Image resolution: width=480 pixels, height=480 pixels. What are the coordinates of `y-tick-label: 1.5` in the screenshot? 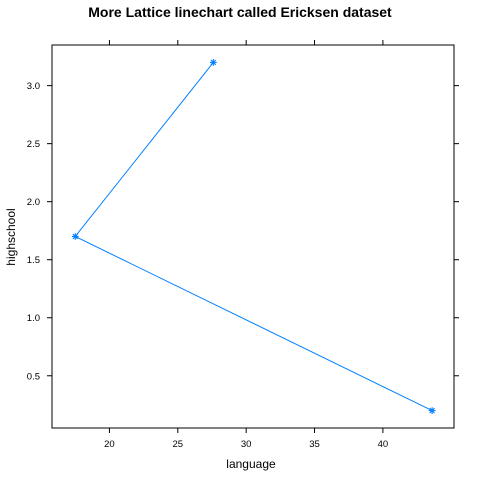 It's located at (33, 260).